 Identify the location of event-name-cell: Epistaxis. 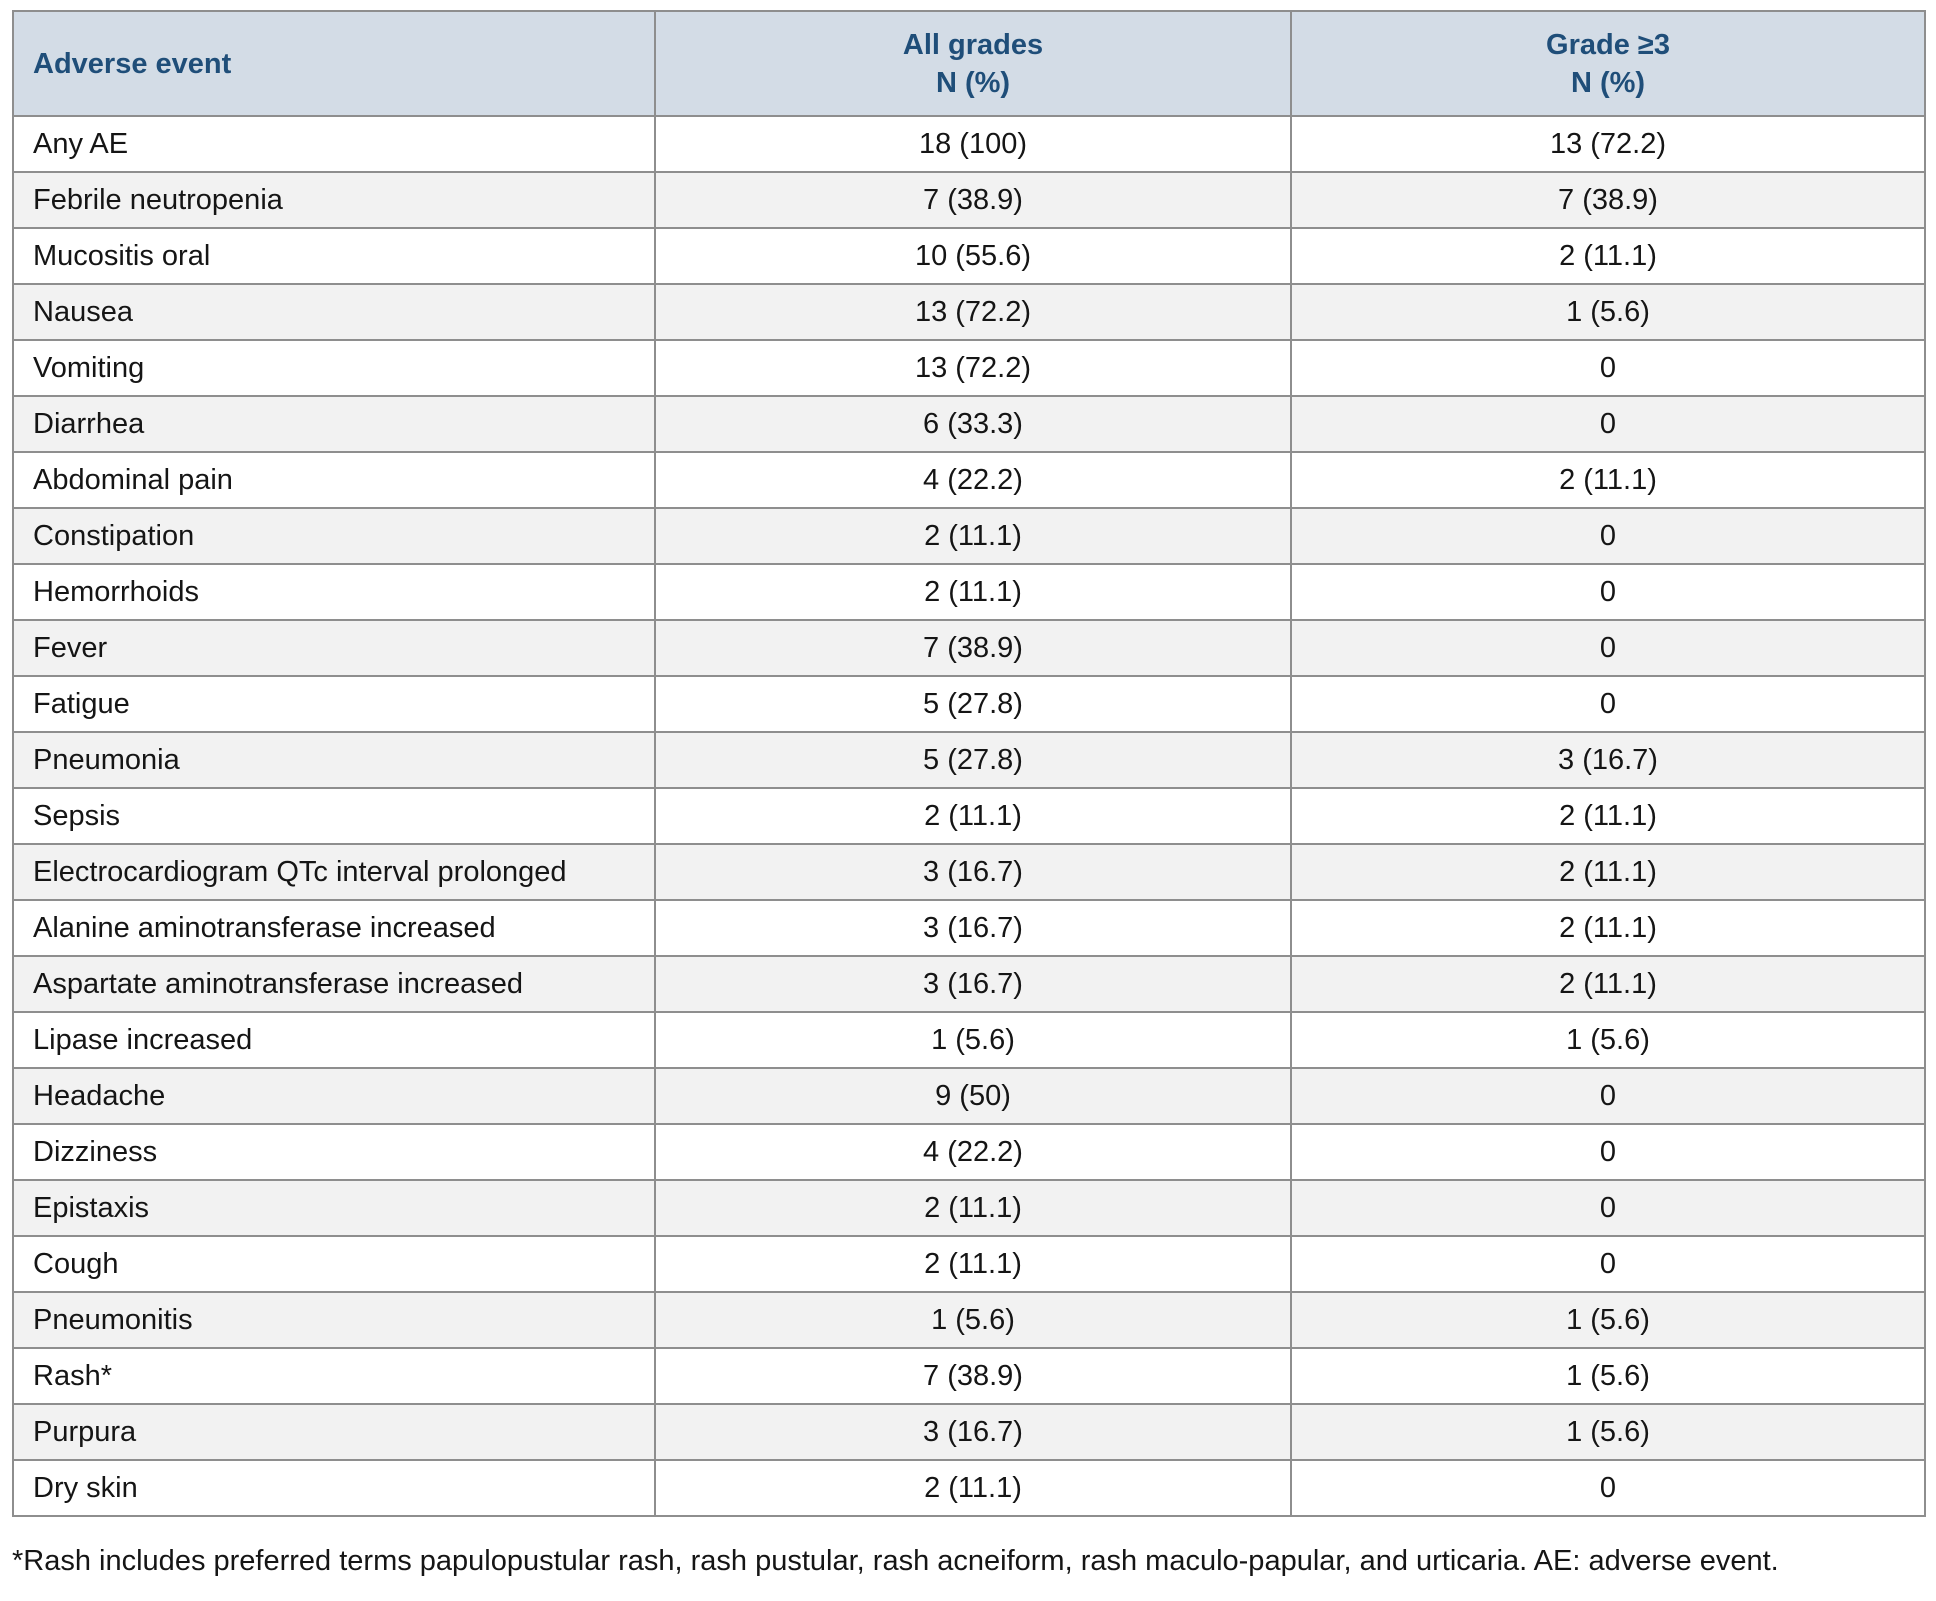
(334, 1208).